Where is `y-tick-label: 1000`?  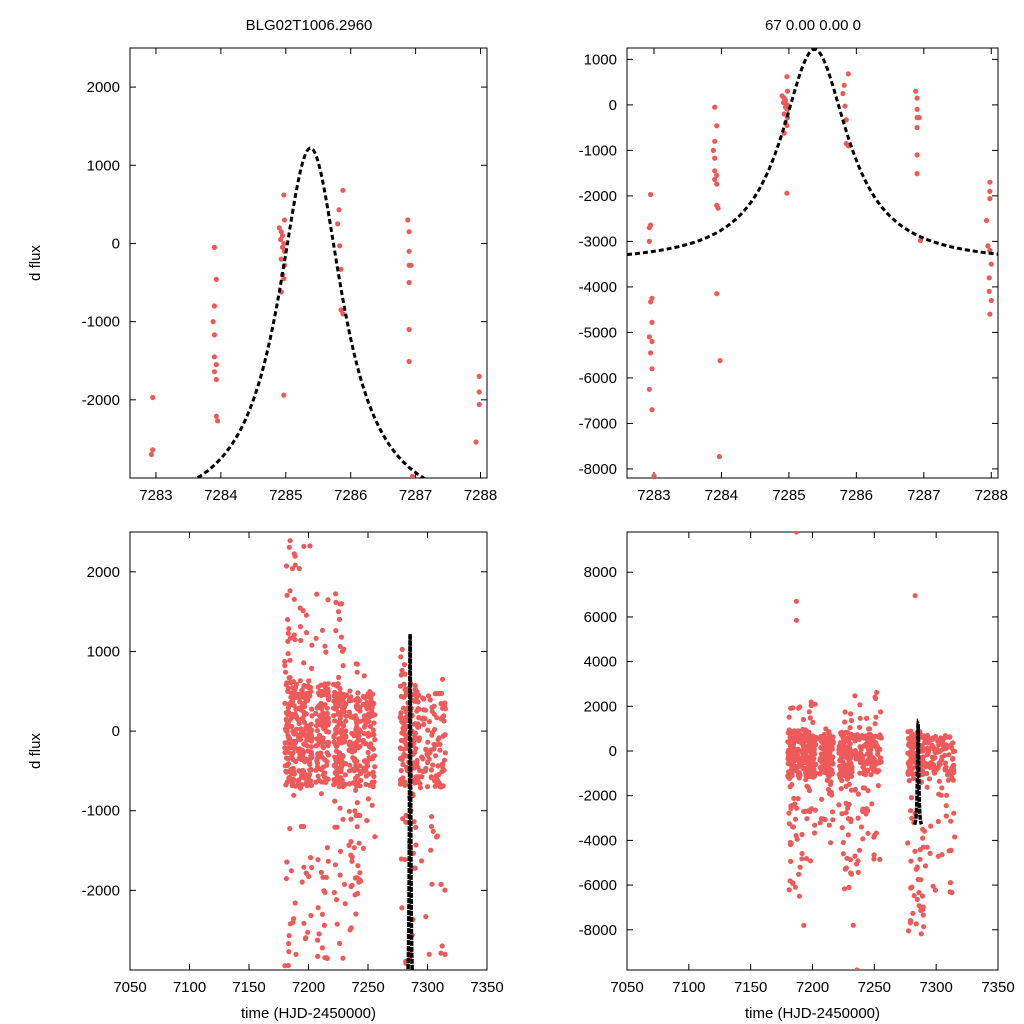
y-tick-label: 1000 is located at coordinates (600, 59).